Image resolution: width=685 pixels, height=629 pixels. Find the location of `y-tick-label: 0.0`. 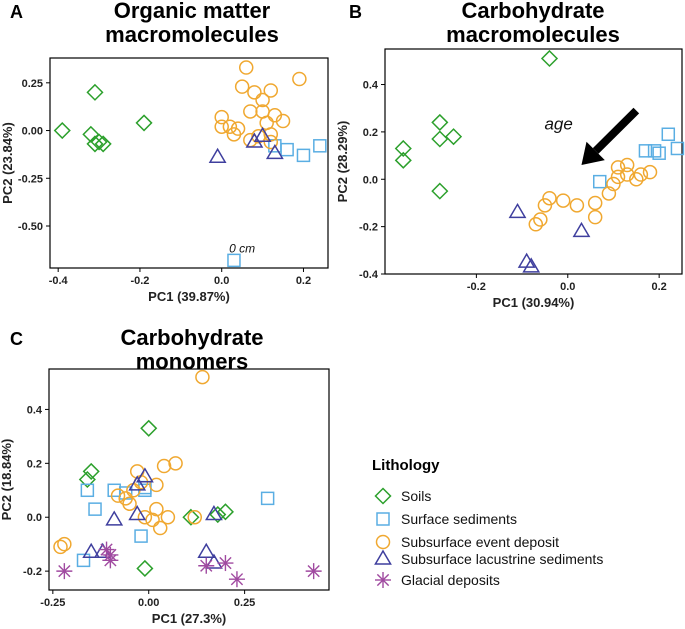

y-tick-label: 0.0 is located at coordinates (370, 180).